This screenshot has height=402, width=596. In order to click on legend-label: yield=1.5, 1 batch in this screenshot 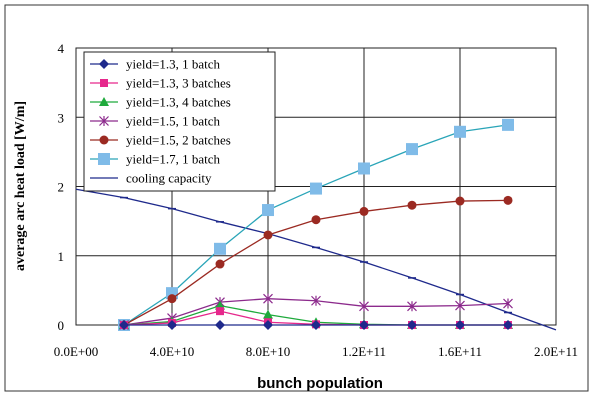, I will do `click(173, 121)`.